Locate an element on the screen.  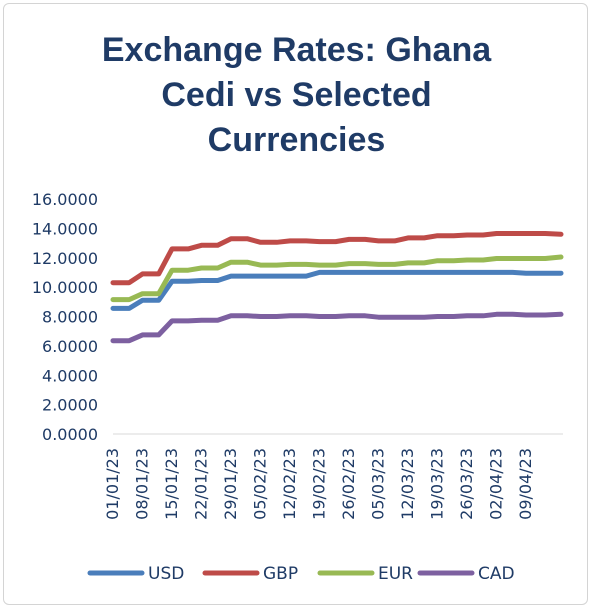
x-tick-label: 26/03/23 is located at coordinates (466, 484).